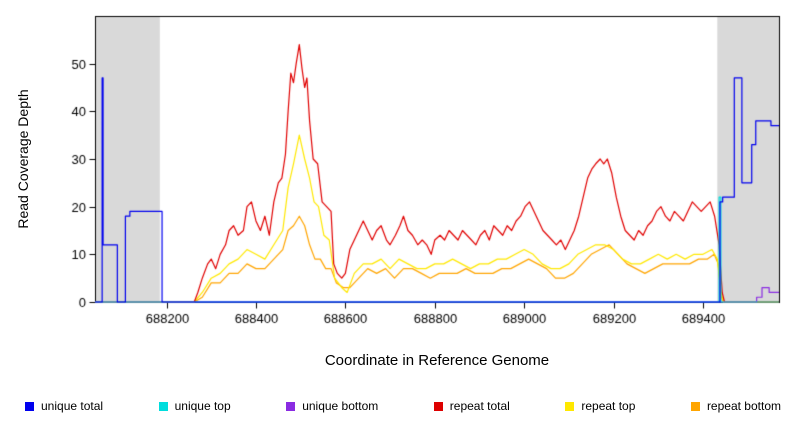  What do you see at coordinates (479, 406) in the screenshot?
I see `legend-label: repeat total` at bounding box center [479, 406].